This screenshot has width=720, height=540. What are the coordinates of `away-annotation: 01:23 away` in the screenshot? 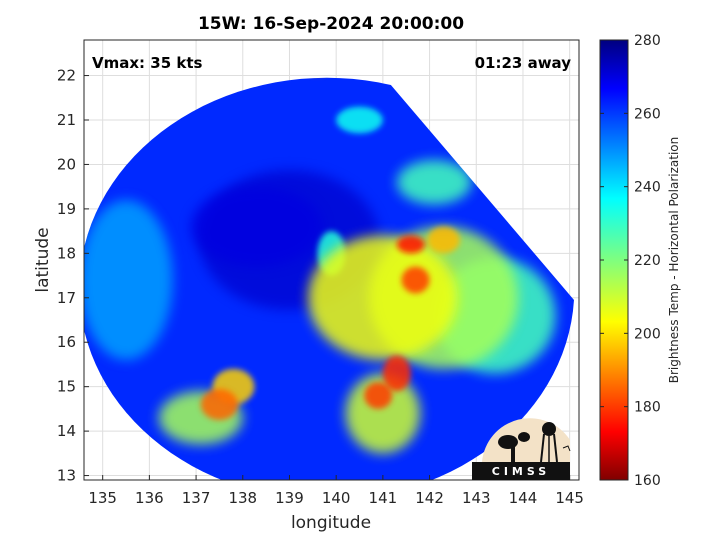 It's located at (523, 63).